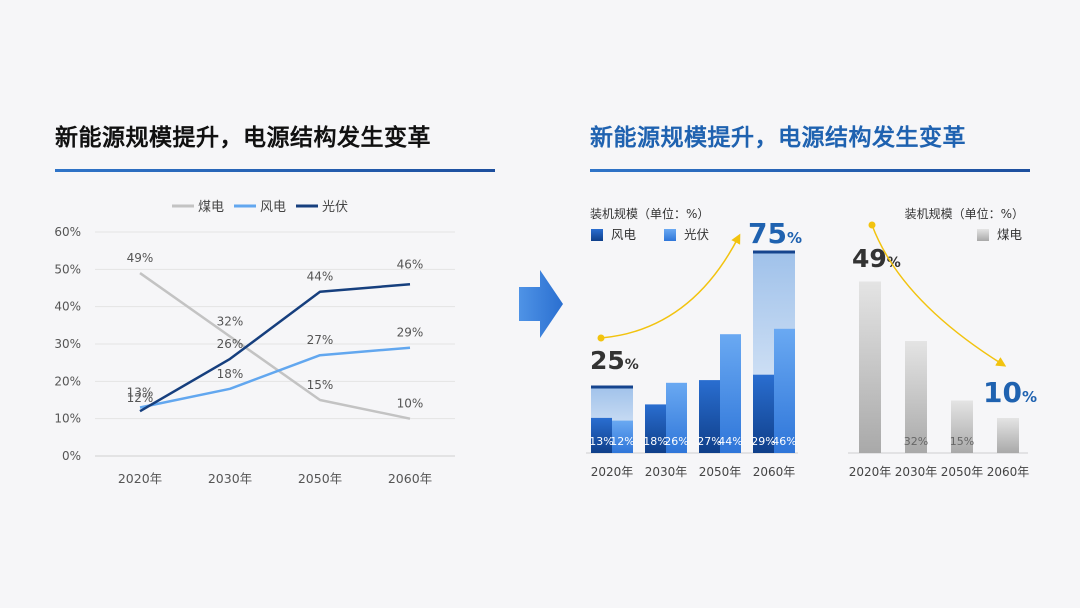  Describe the element at coordinates (67, 307) in the screenshot. I see `y-tick-label: 40%` at that location.